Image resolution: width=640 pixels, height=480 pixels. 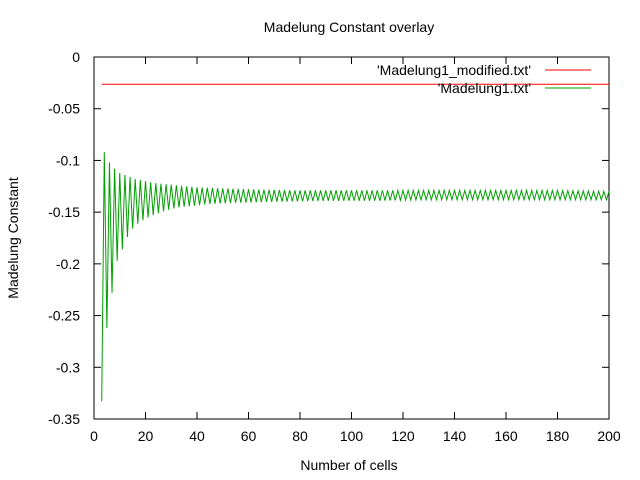 I want to click on x-tick-label: 40, so click(x=197, y=436).